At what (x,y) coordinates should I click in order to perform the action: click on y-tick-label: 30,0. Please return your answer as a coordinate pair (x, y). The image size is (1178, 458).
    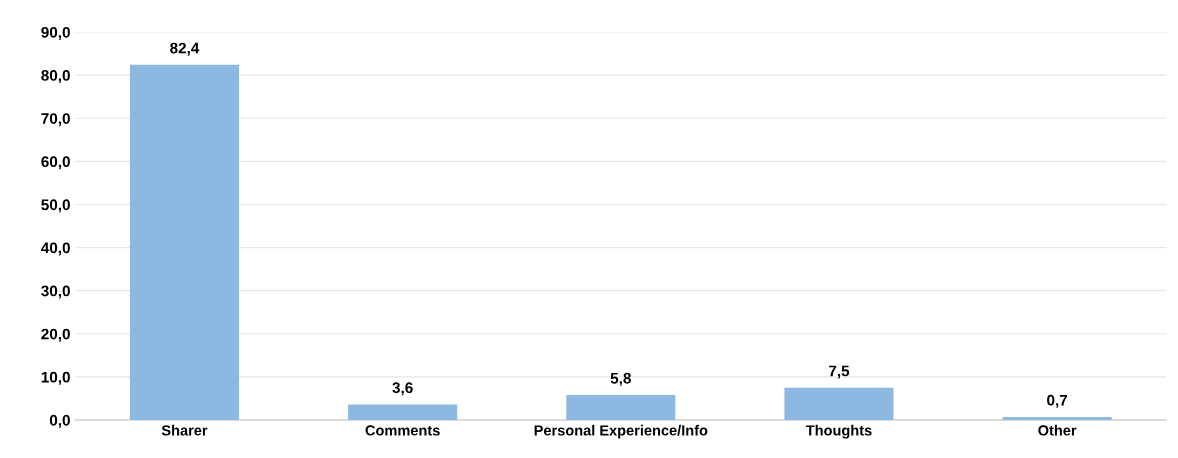
    Looking at the image, I should click on (55, 292).